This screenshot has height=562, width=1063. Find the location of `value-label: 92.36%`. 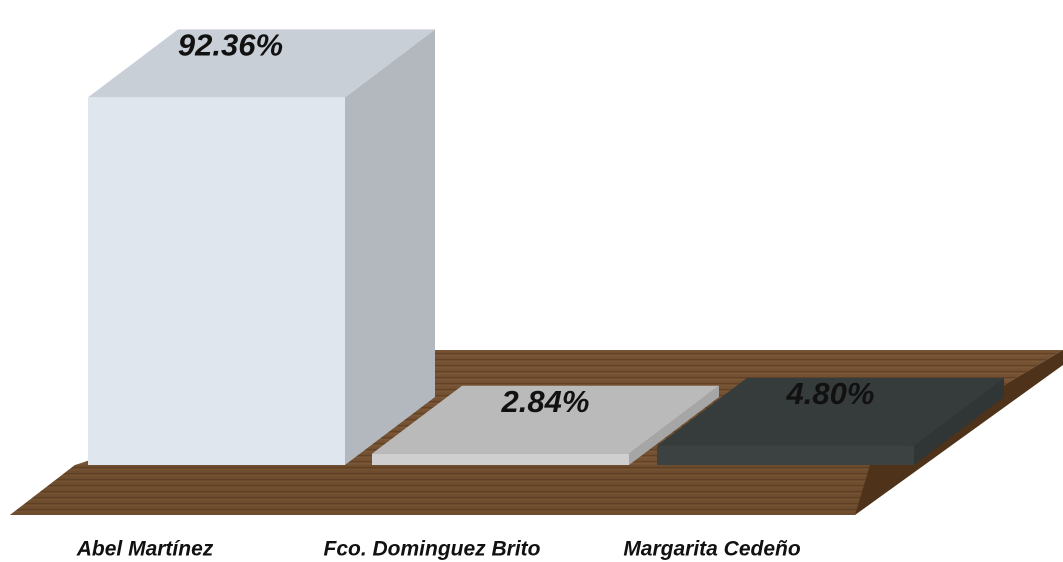

value-label: 92.36% is located at coordinates (230, 45).